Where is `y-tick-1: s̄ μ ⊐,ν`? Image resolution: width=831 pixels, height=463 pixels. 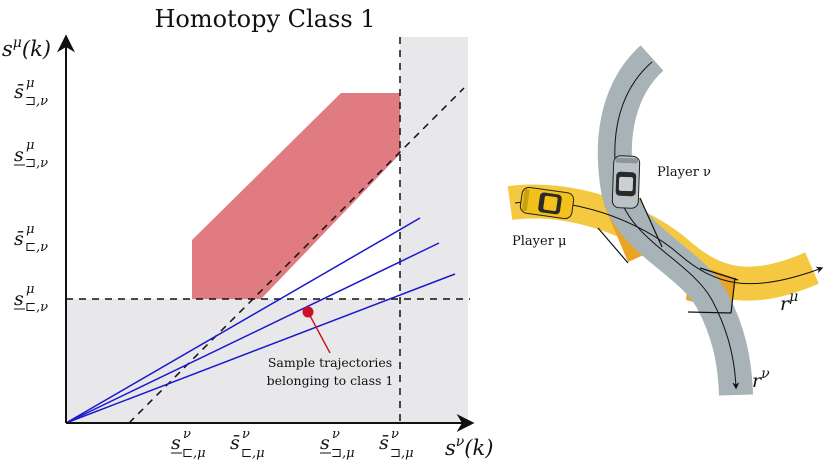
y-tick-1: s̄ μ ⊐,ν is located at coordinates (31, 92).